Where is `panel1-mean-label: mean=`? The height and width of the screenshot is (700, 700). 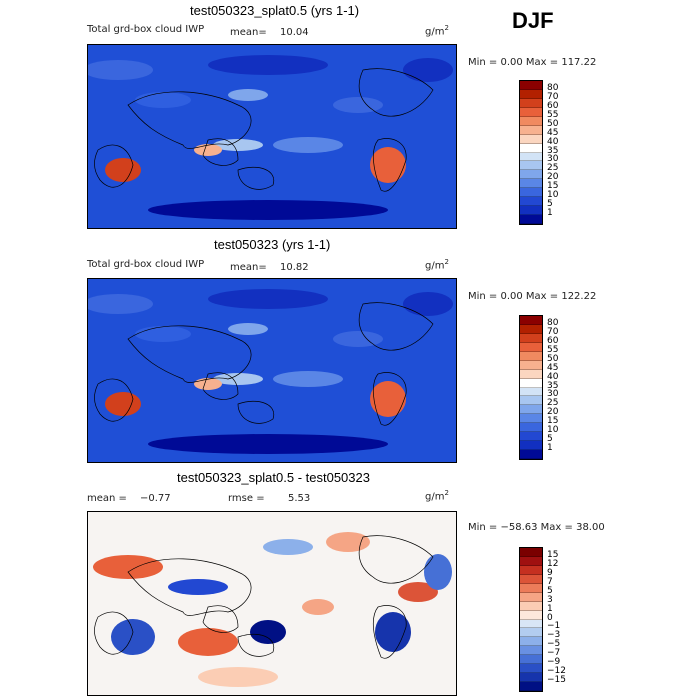 panel1-mean-label: mean= is located at coordinates (248, 32).